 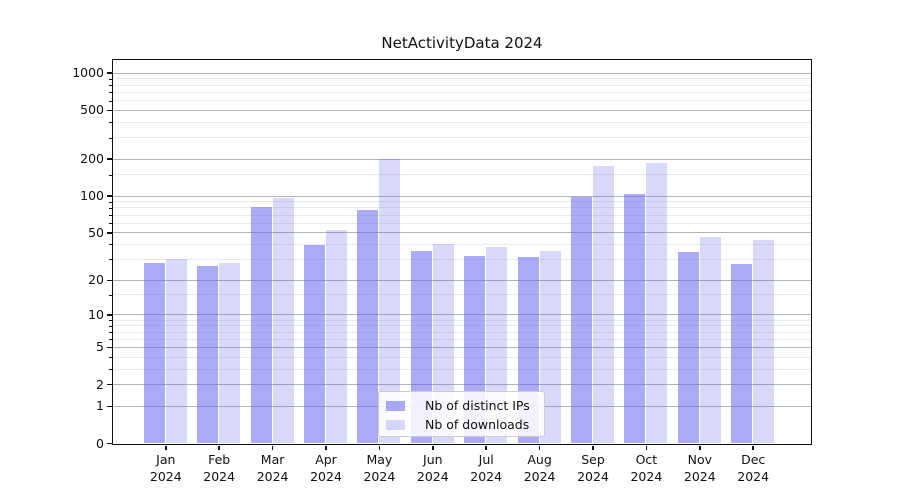 I want to click on y-tick-label: 50, so click(x=96, y=232).